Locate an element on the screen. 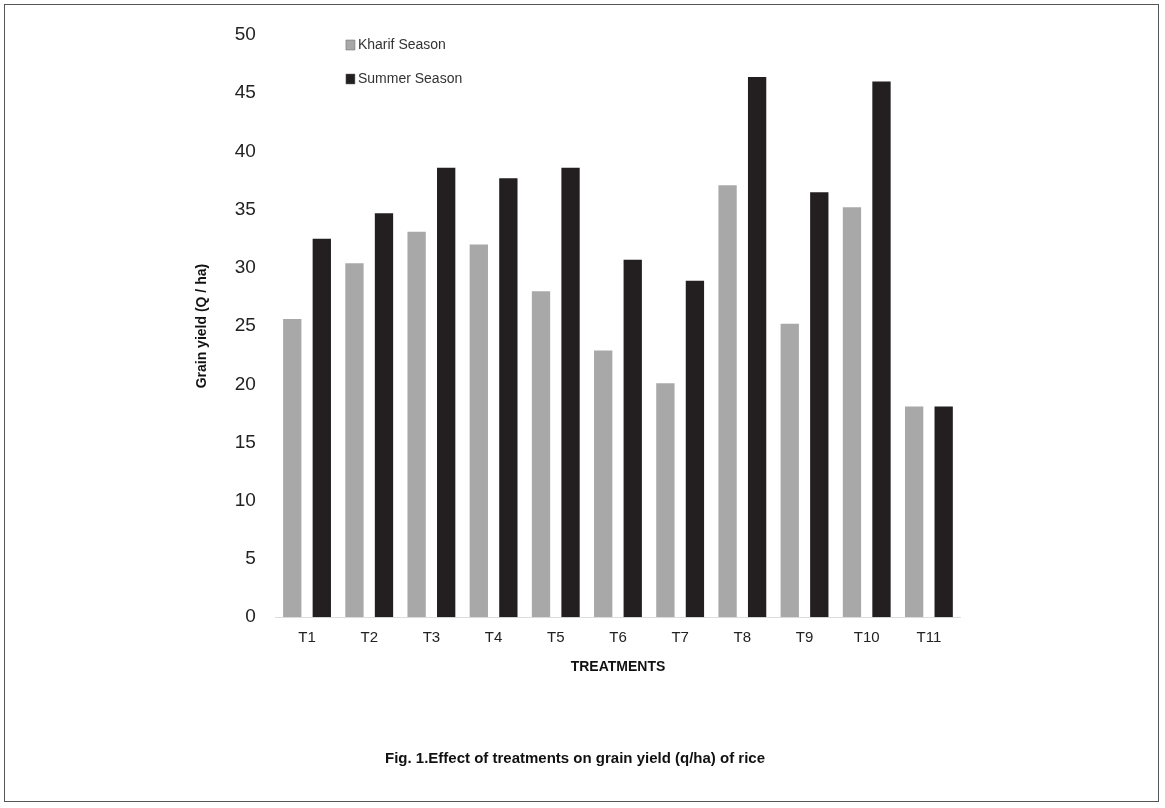 This screenshot has width=1165, height=808. legend-label: Kharif Season is located at coordinates (401, 43).